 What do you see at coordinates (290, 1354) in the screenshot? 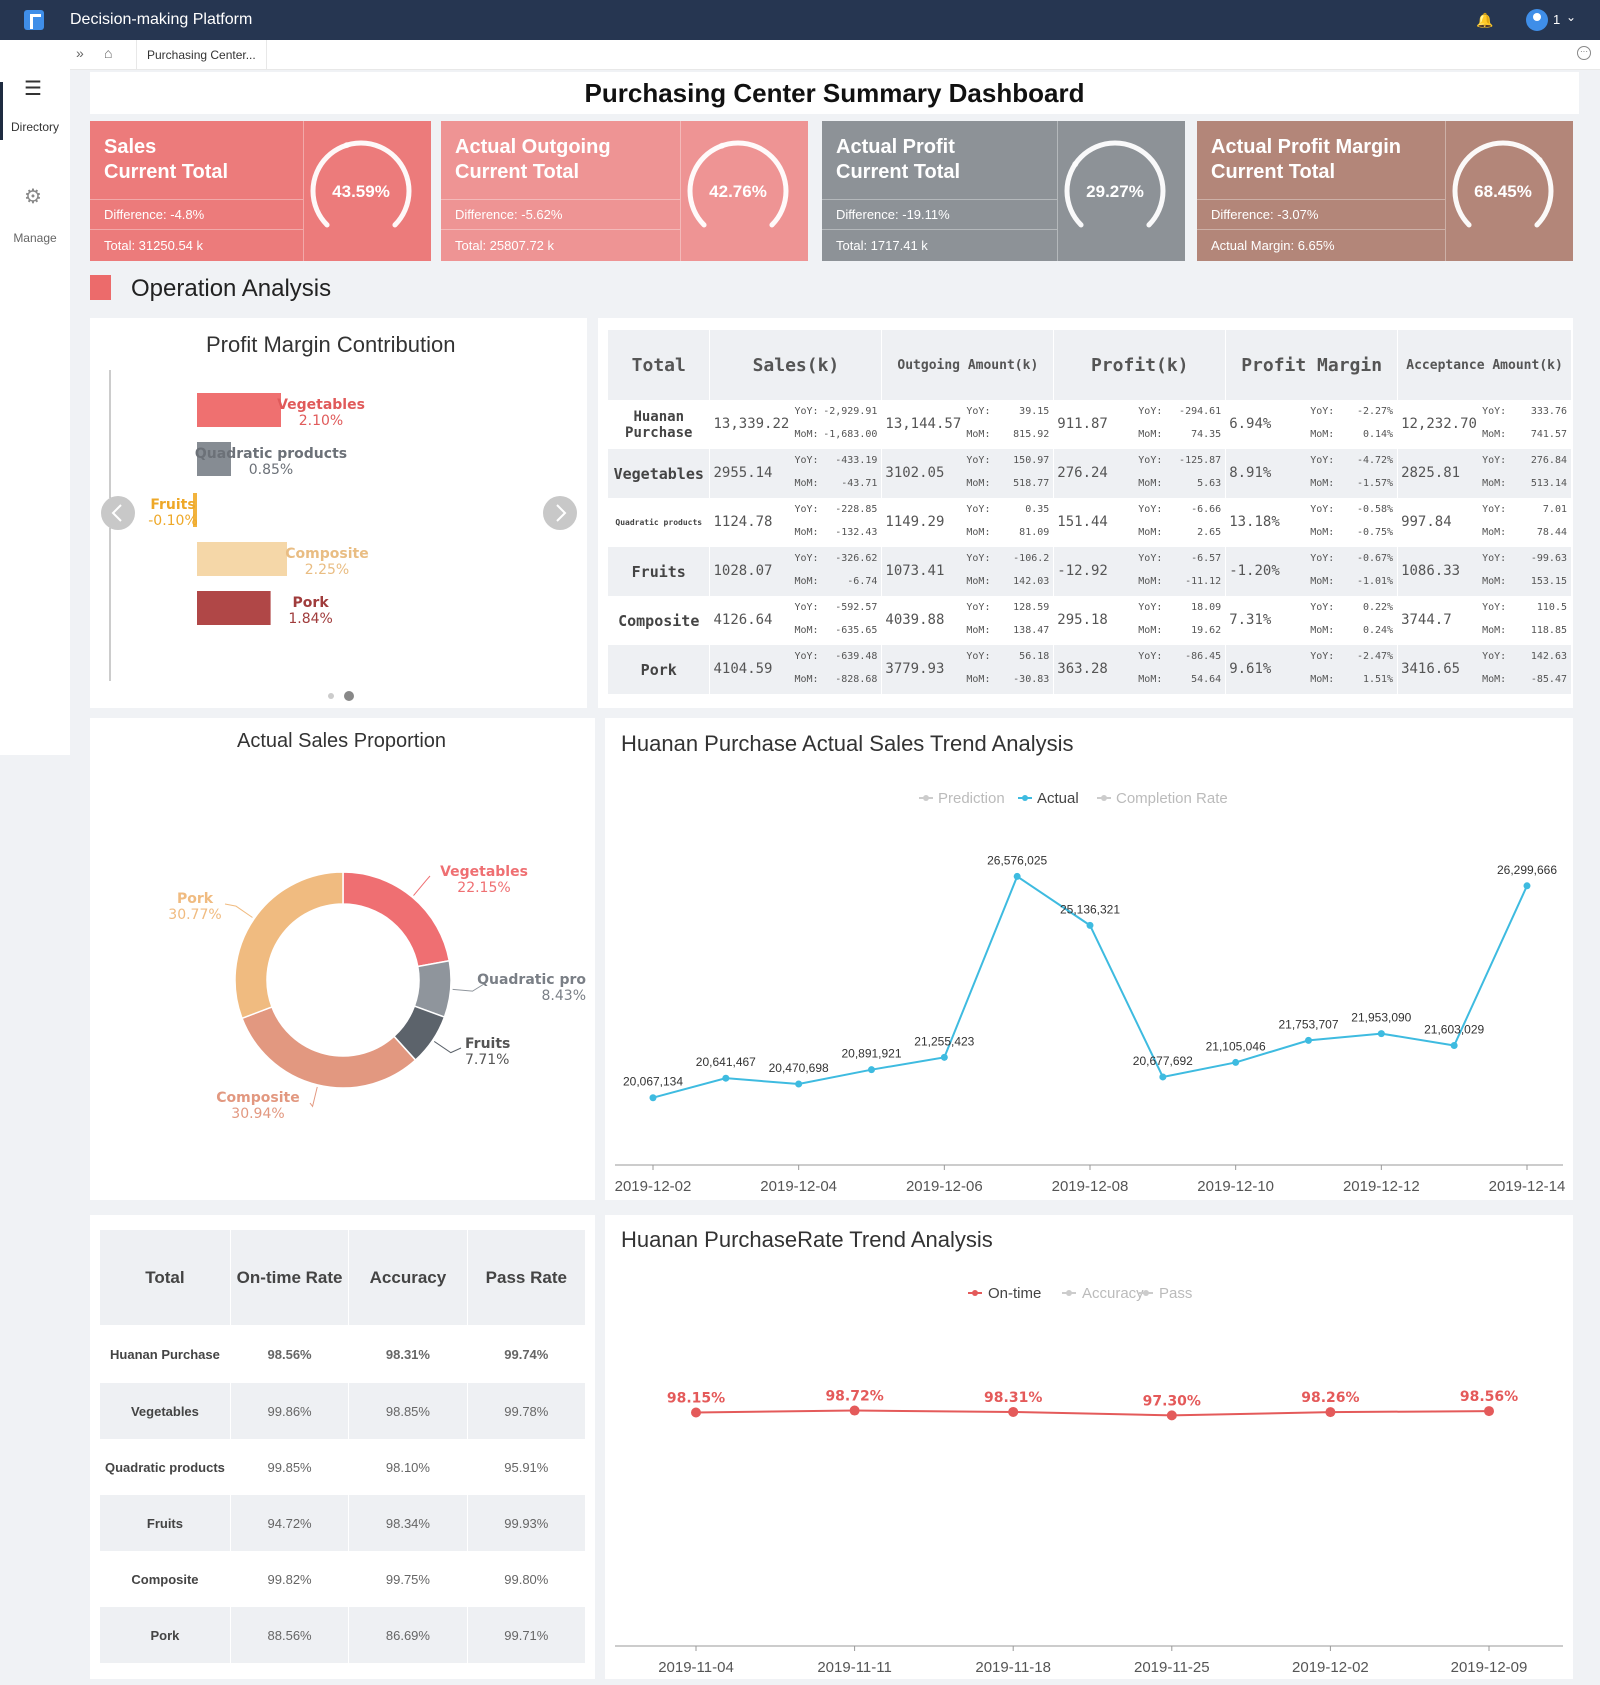
I see `table-cell: 98.56%` at bounding box center [290, 1354].